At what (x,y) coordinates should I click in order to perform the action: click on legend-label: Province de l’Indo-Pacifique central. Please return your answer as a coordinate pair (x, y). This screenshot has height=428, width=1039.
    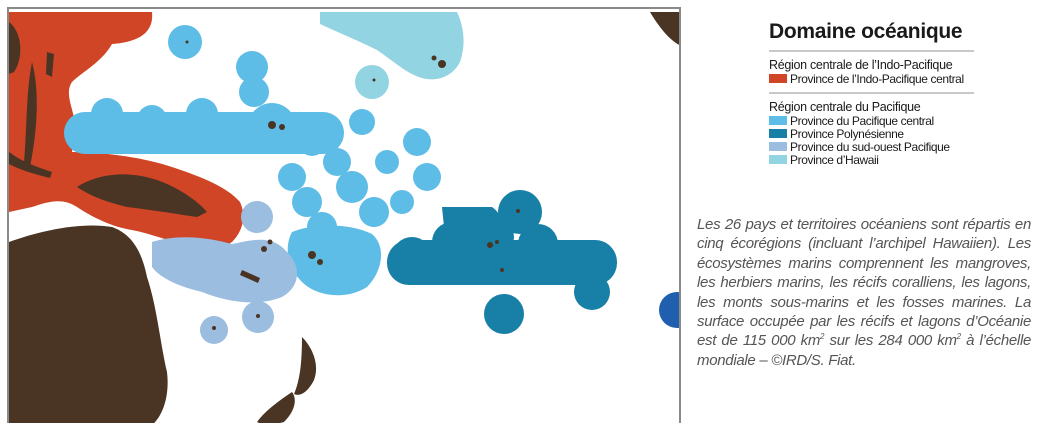
    Looking at the image, I should click on (877, 78).